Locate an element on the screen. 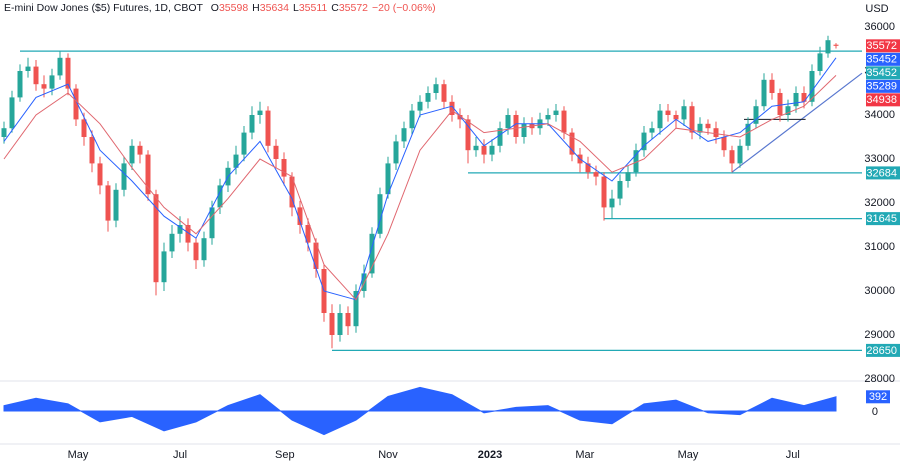 Image resolution: width=900 pixels, height=462 pixels. header-part: 35572 is located at coordinates (353, 8).